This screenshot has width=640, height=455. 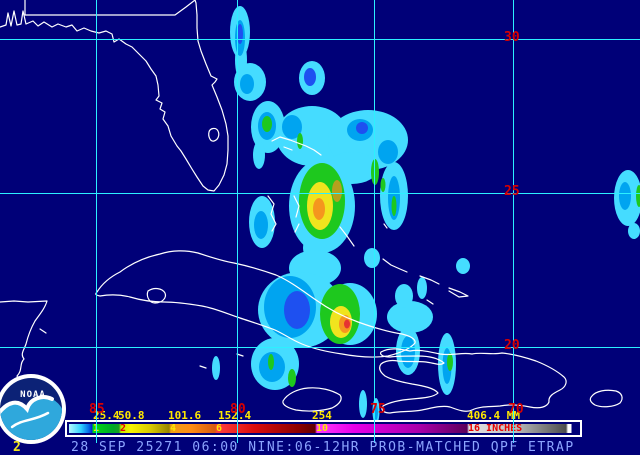 What do you see at coordinates (97, 409) in the screenshot?
I see `lon-label-85: 85` at bounding box center [97, 409].